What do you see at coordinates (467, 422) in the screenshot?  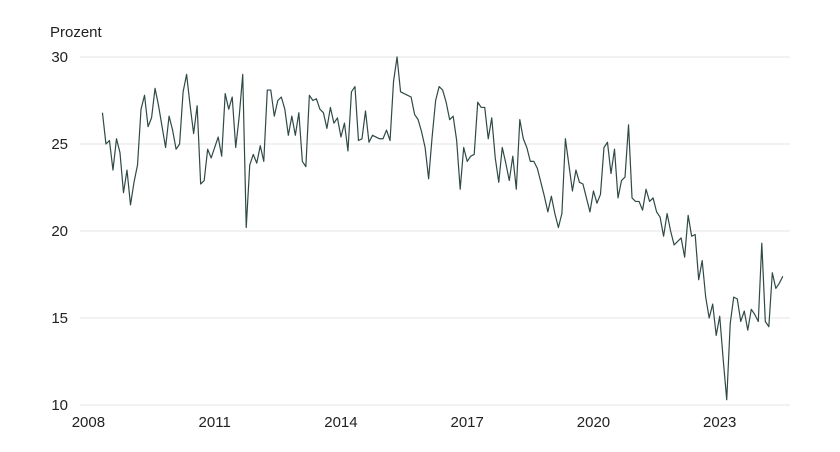 I see `x-tick-label: 2017` at bounding box center [467, 422].